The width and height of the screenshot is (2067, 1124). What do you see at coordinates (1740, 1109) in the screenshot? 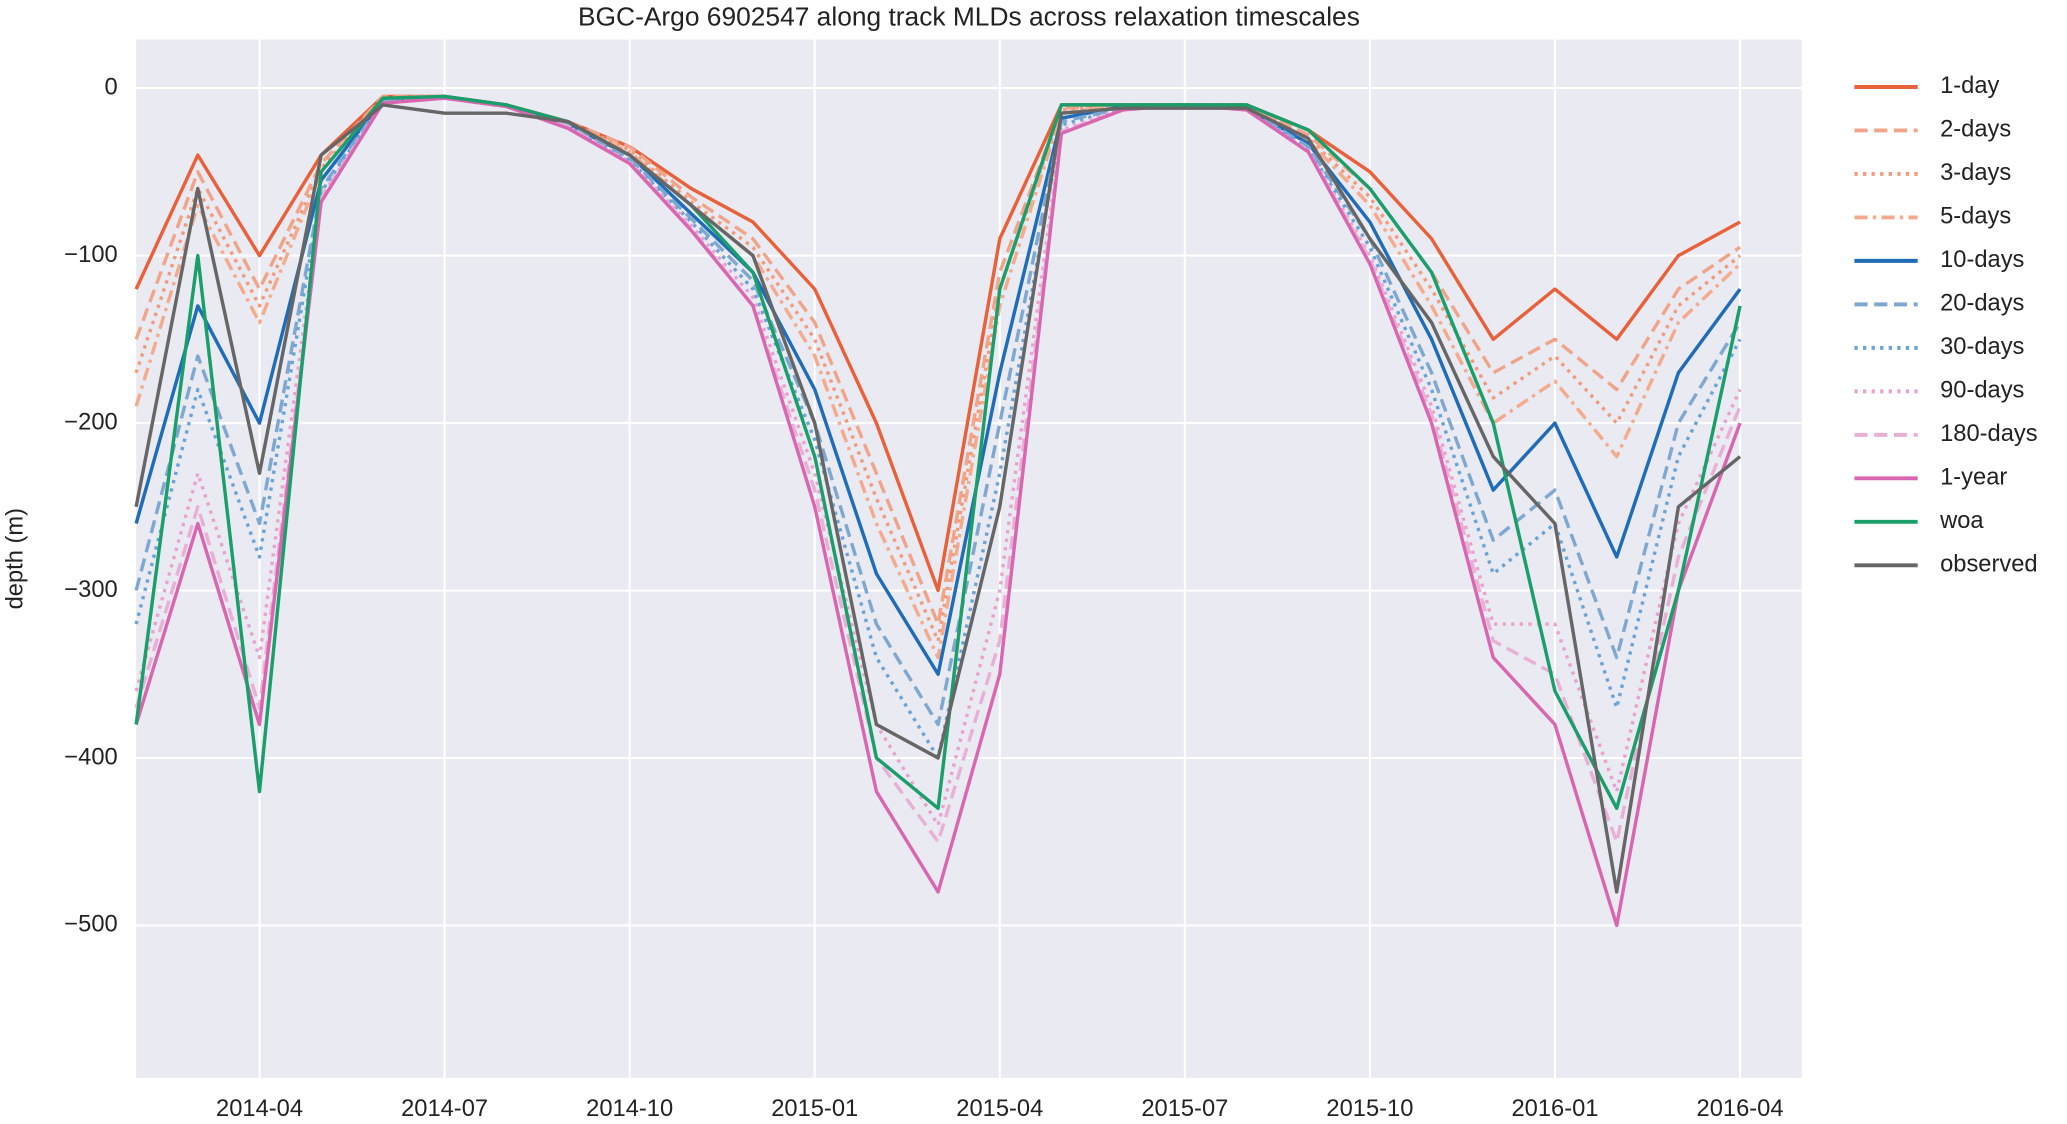
I see `x-tick-label: 2016-04` at bounding box center [1740, 1109].